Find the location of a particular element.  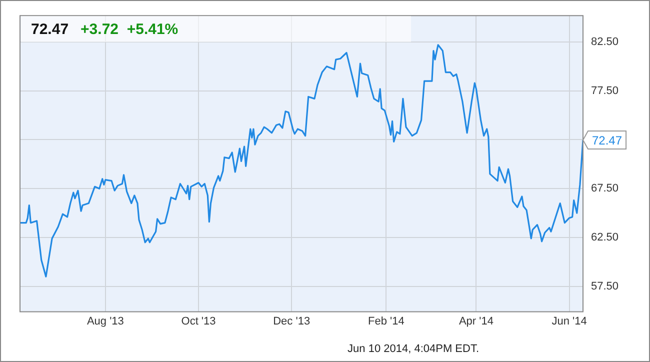

y-tick-label: 77.50 is located at coordinates (605, 90).